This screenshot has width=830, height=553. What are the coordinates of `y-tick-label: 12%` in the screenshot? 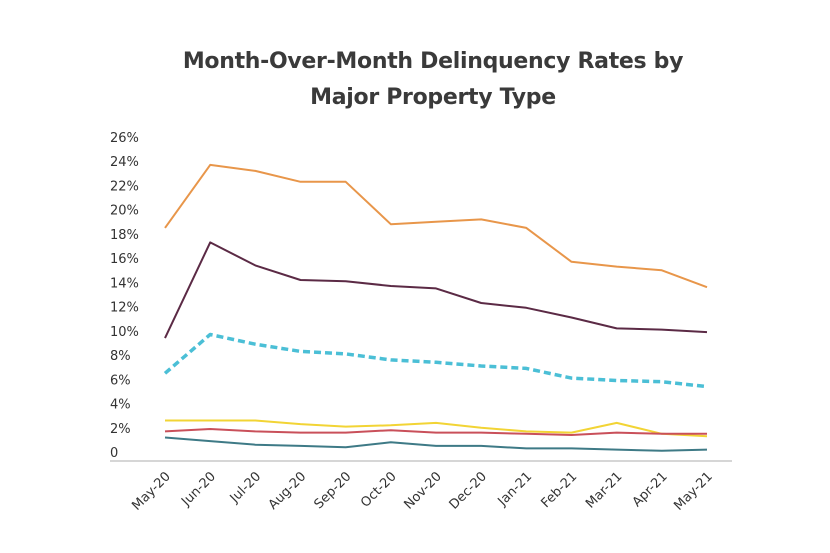 It's located at (124, 308).